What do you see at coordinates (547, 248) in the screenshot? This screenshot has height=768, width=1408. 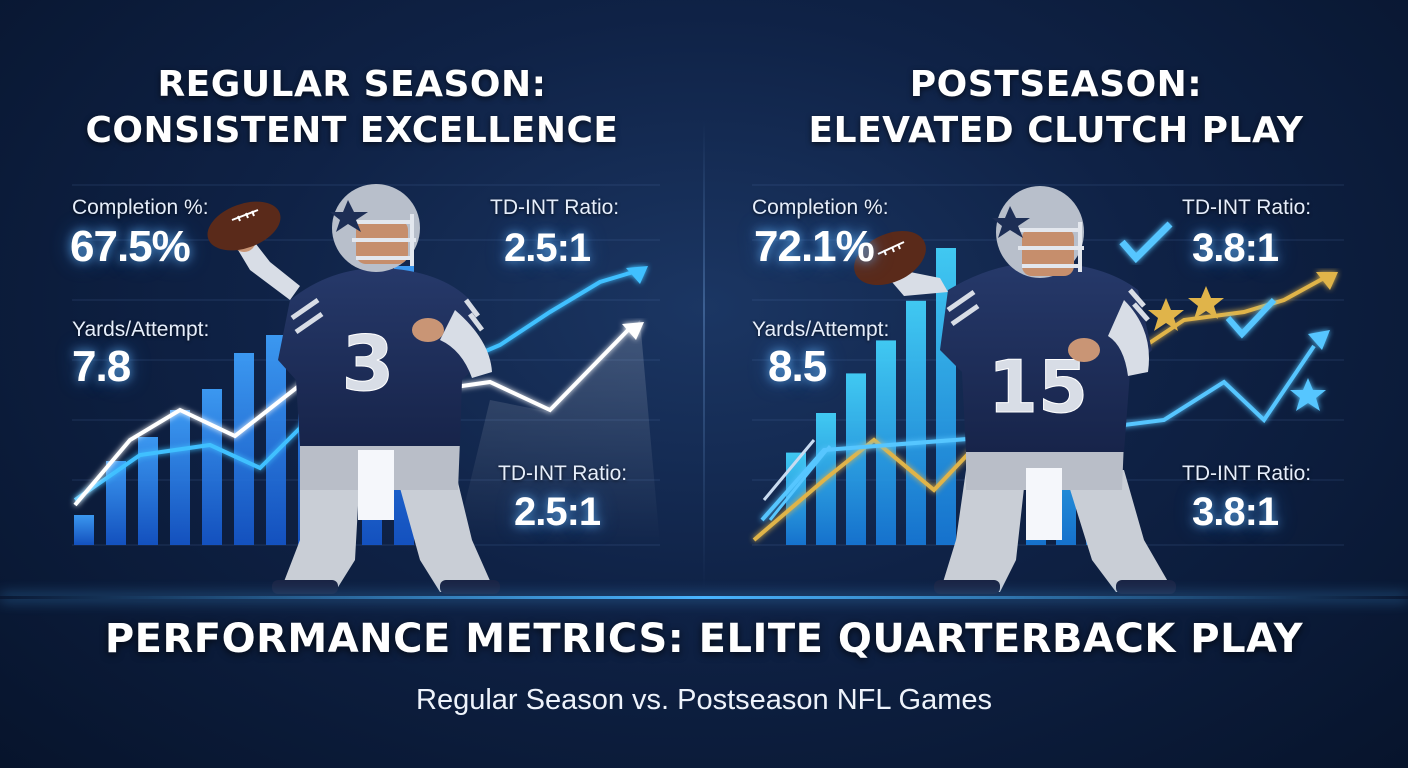 I see `td-int-value: 2.5:1` at bounding box center [547, 248].